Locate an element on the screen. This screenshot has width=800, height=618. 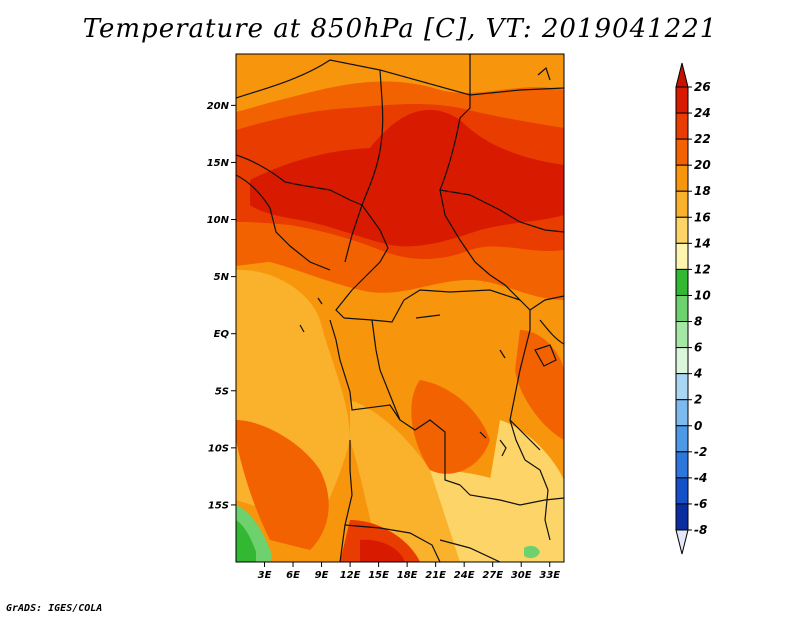
lon-tick-label: 18E is located at coordinates (407, 575).